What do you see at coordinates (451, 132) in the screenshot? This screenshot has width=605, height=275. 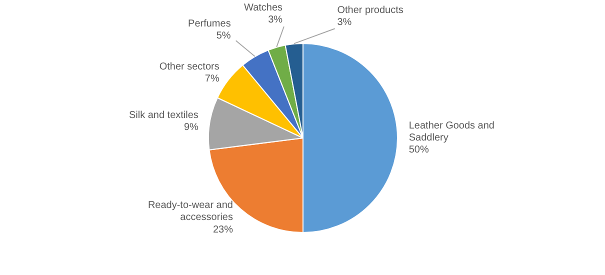 I see `slice-label: Leather Goods and Saddlery` at bounding box center [451, 132].